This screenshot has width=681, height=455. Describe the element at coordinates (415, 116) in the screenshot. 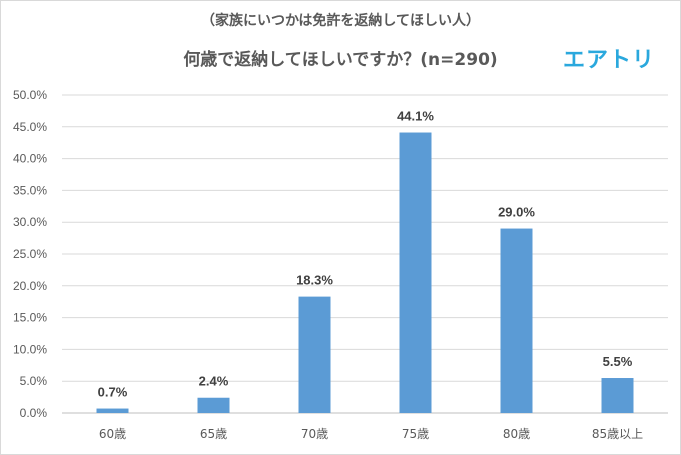

I see `data-label: 44.1%` at that location.